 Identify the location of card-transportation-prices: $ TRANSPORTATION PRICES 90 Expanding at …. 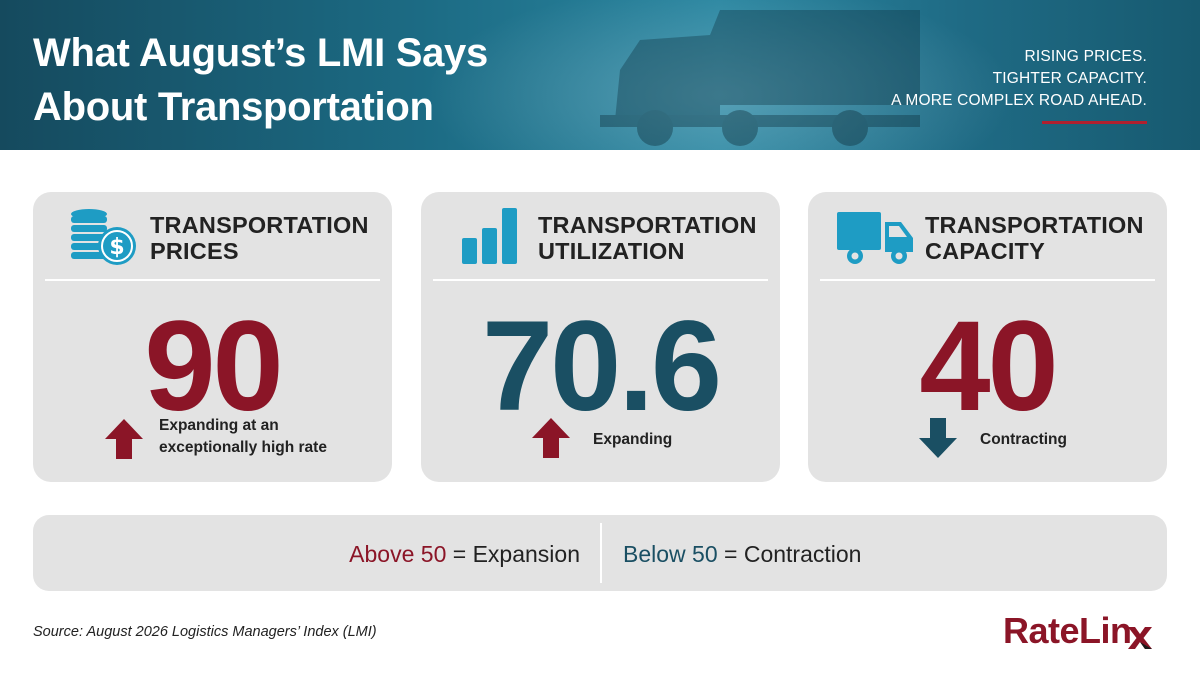
(212, 337).